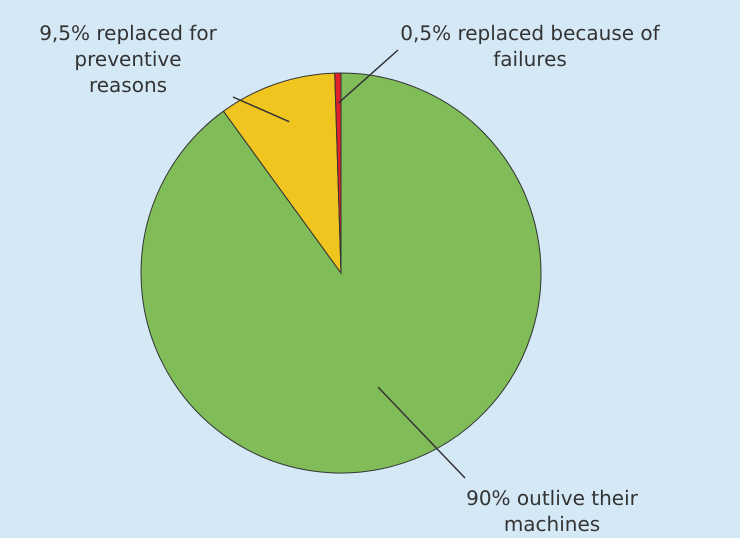 Image resolution: width=740 pixels, height=538 pixels. Describe the element at coordinates (128, 59) in the screenshot. I see `slice-label: 9,5% replaced for preventive reasons` at that location.